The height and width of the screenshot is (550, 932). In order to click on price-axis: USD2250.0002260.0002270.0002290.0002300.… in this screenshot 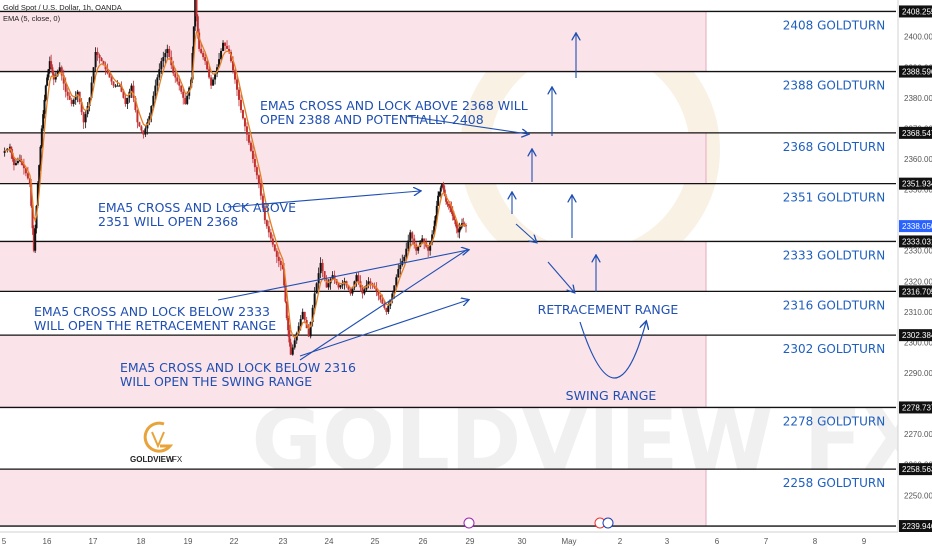, I will do `click(914, 266)`.